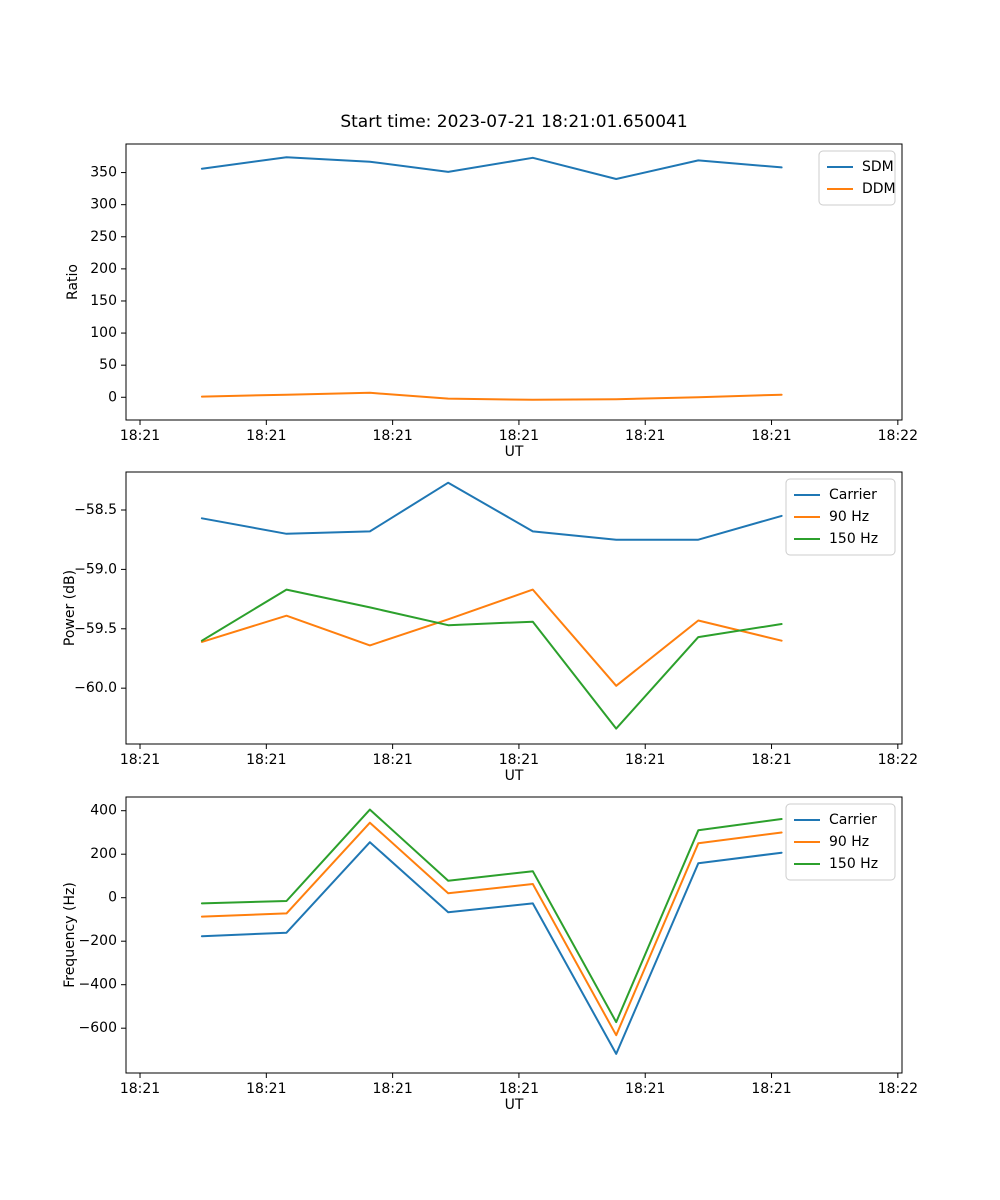 The width and height of the screenshot is (1000, 1200). Describe the element at coordinates (491, 396) in the screenshot. I see `series-line-ddm` at that location.